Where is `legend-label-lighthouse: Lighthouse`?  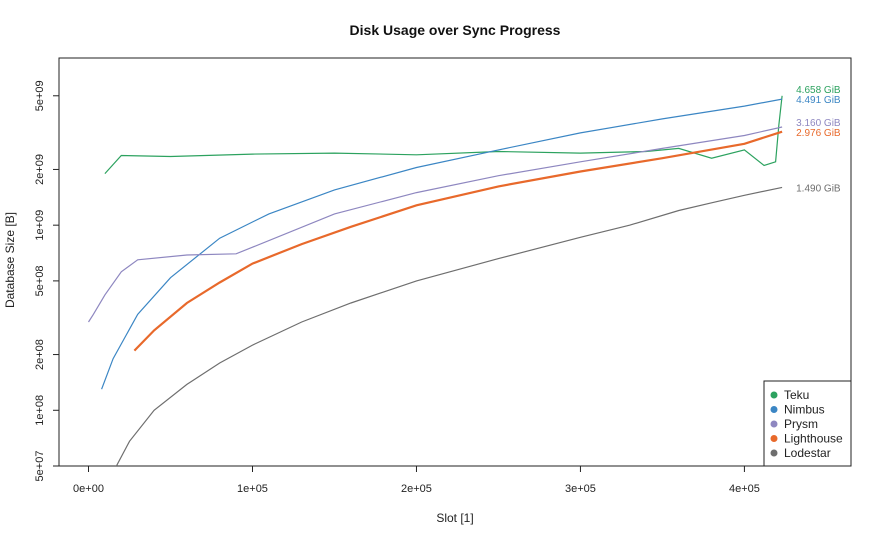
legend-label-lighthouse: Lighthouse is located at coordinates (813, 439).